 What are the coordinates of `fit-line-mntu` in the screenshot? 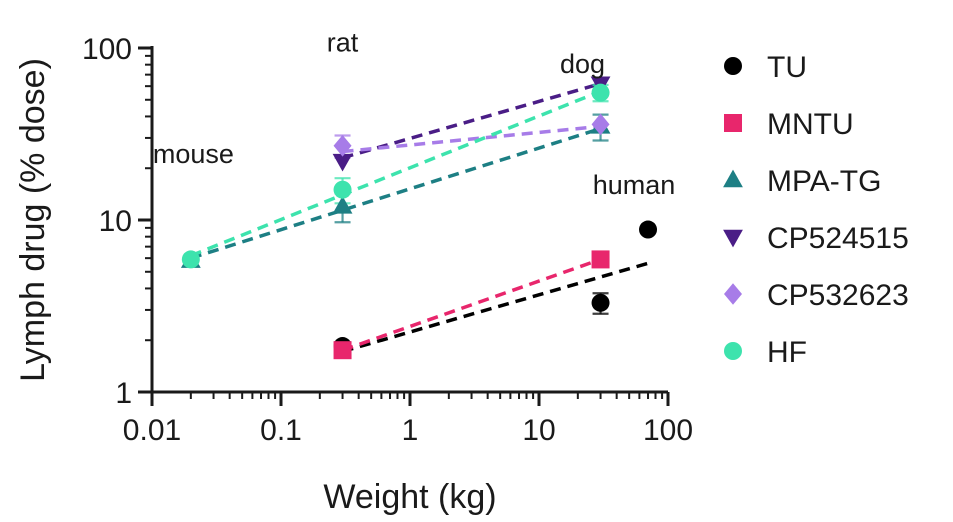 It's located at (471, 304).